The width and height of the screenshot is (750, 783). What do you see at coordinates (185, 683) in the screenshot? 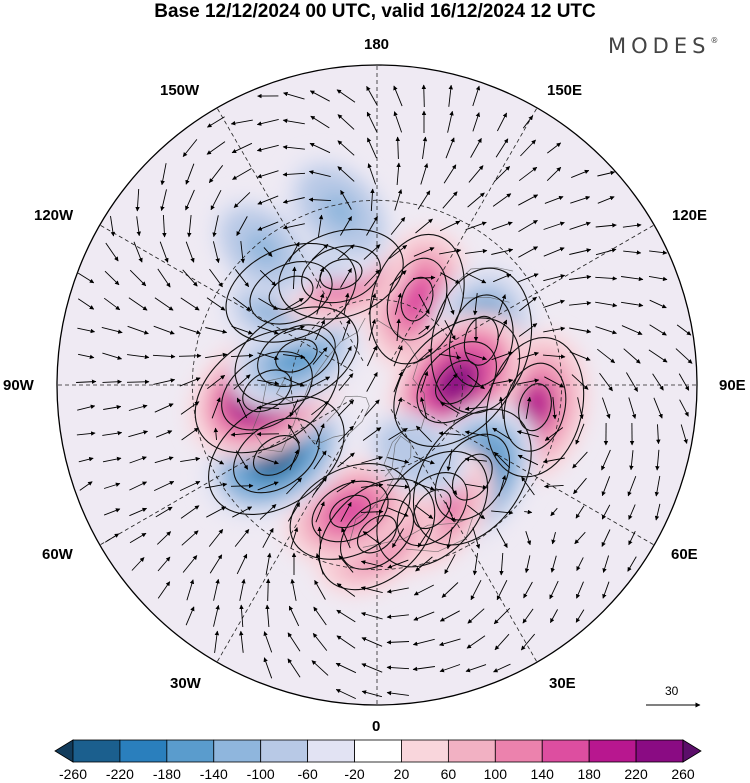
I see `lon-label-30w: 30W` at bounding box center [185, 683].